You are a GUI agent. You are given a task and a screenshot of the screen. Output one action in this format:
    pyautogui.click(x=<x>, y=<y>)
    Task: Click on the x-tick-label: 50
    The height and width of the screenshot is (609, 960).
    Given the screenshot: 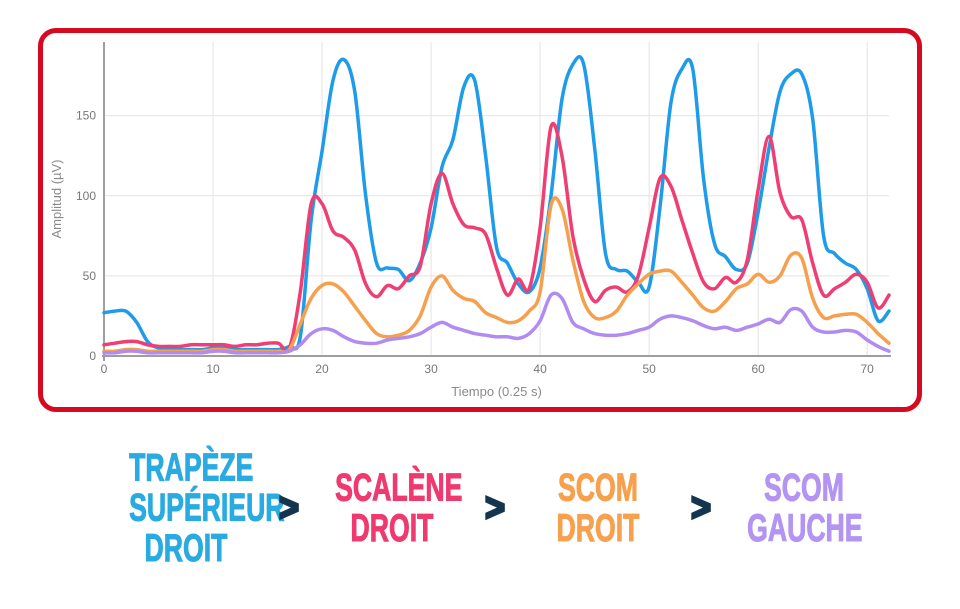 What is the action you would take?
    pyautogui.click(x=649, y=369)
    